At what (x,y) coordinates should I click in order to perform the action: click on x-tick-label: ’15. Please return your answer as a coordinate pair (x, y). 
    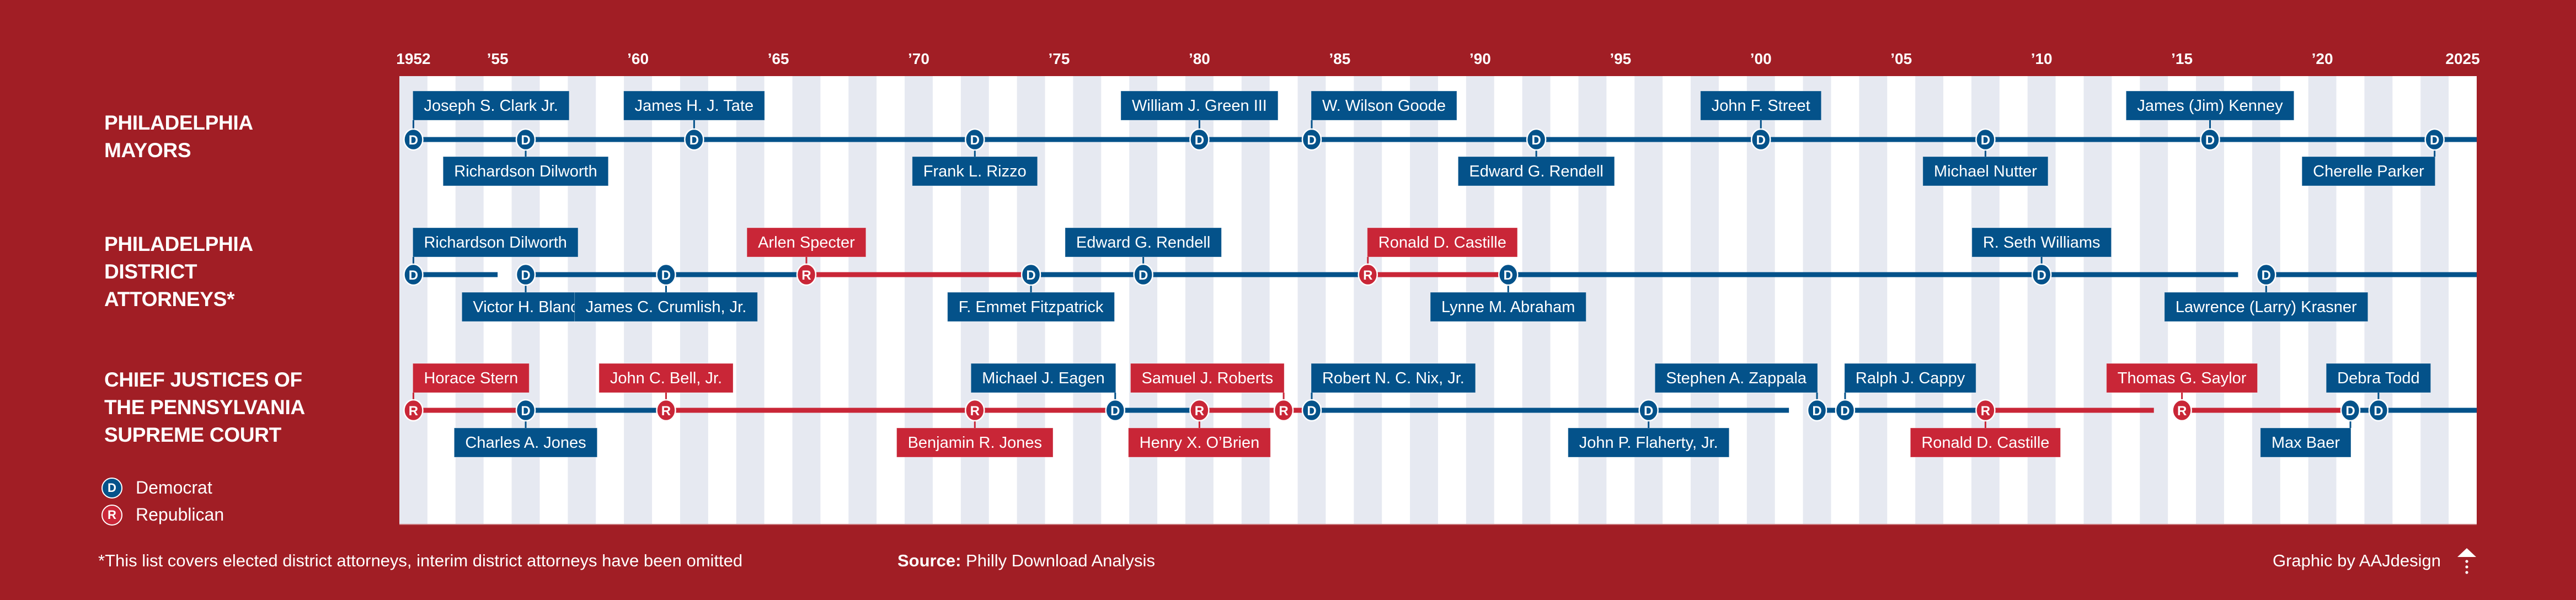
    Looking at the image, I should click on (2182, 58).